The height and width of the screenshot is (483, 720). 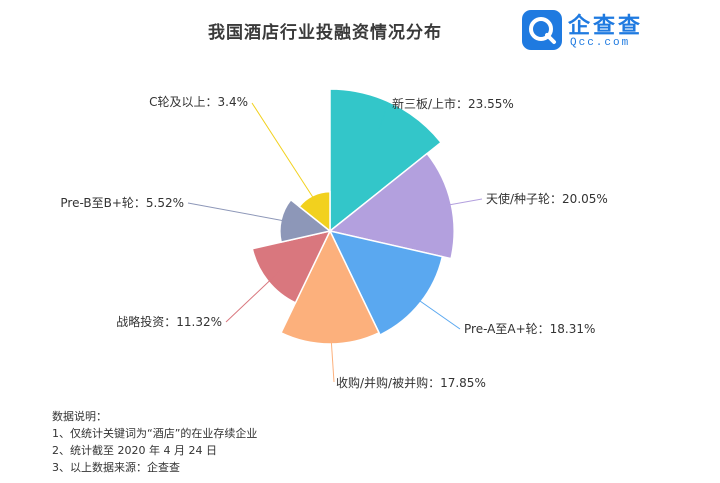 What do you see at coordinates (542, 30) in the screenshot?
I see `magnifier-q-icon` at bounding box center [542, 30].